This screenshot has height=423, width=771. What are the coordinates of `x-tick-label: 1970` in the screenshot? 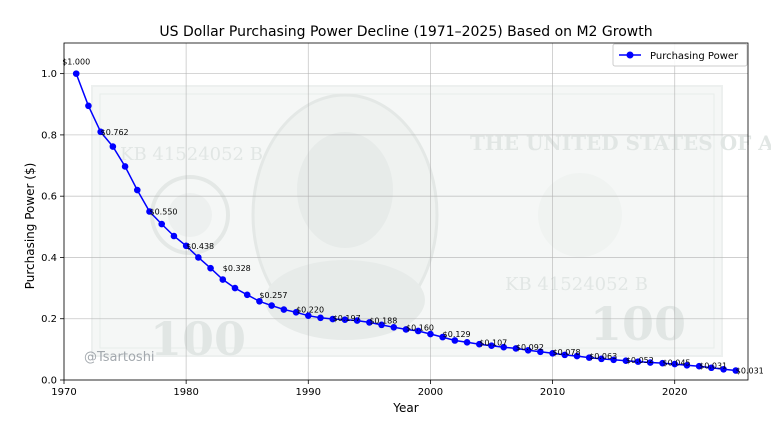 It's located at (63, 392).